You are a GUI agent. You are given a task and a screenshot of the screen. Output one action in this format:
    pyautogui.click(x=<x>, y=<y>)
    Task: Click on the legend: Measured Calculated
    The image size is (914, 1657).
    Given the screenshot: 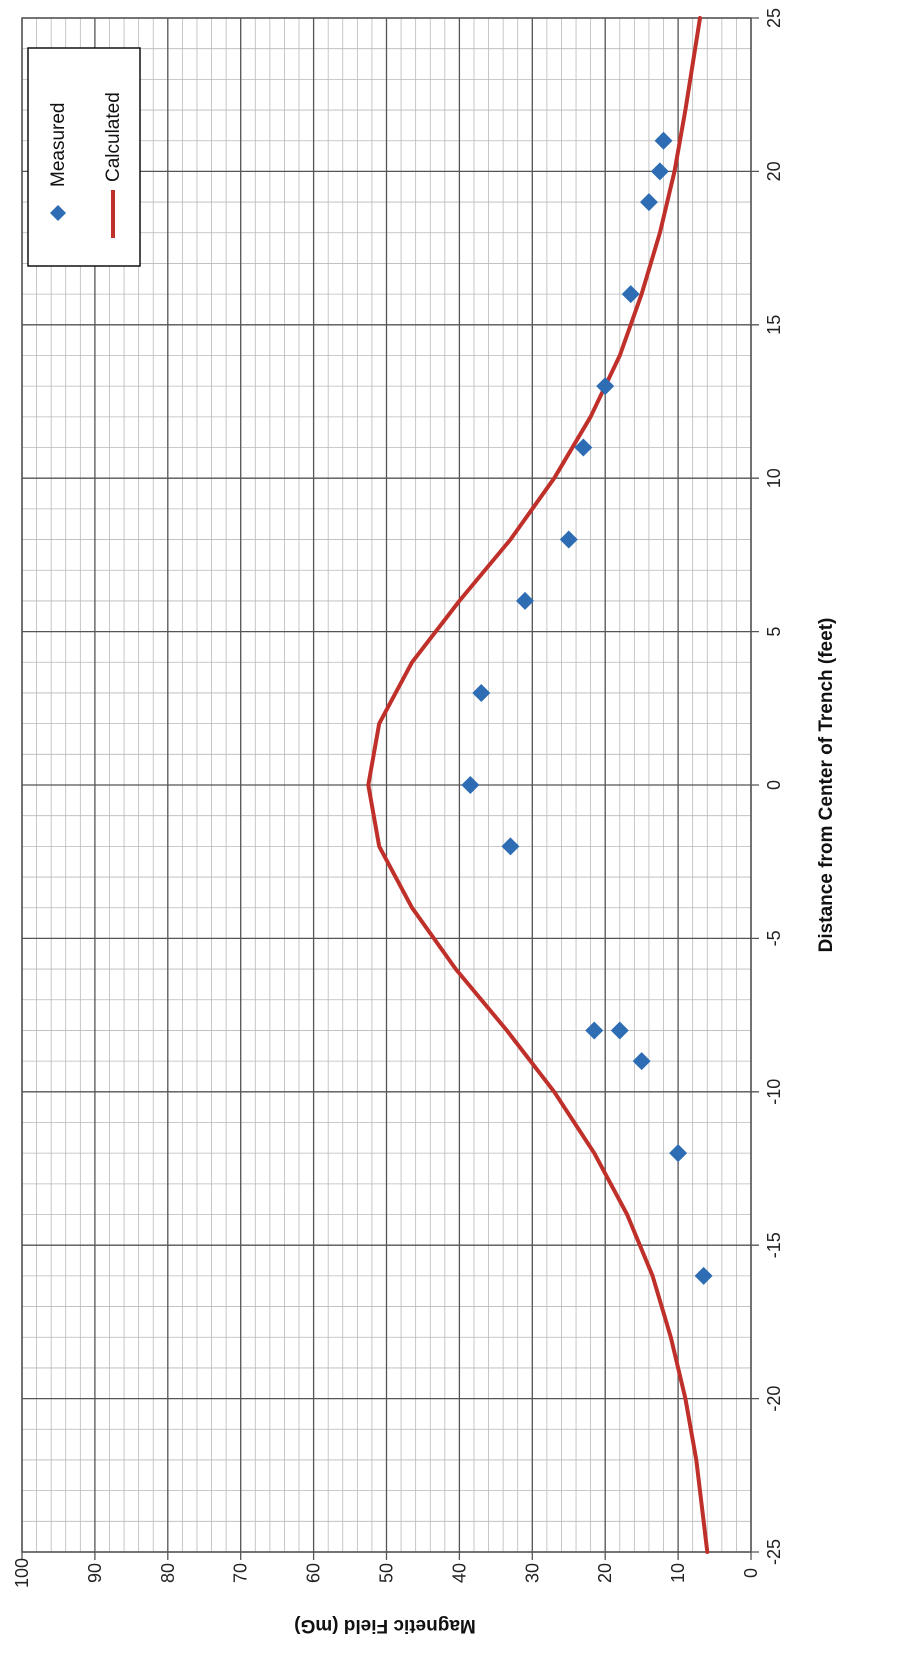 What is the action you would take?
    pyautogui.click(x=84, y=157)
    